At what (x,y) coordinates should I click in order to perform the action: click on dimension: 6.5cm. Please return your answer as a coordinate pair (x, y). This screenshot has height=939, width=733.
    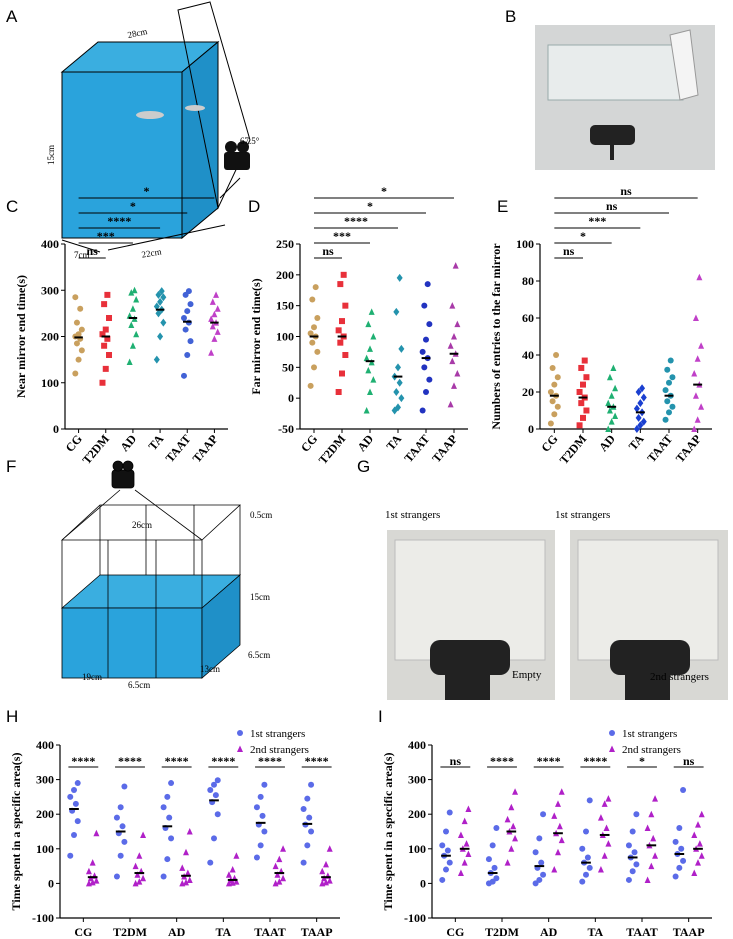
    Looking at the image, I should click on (259, 655).